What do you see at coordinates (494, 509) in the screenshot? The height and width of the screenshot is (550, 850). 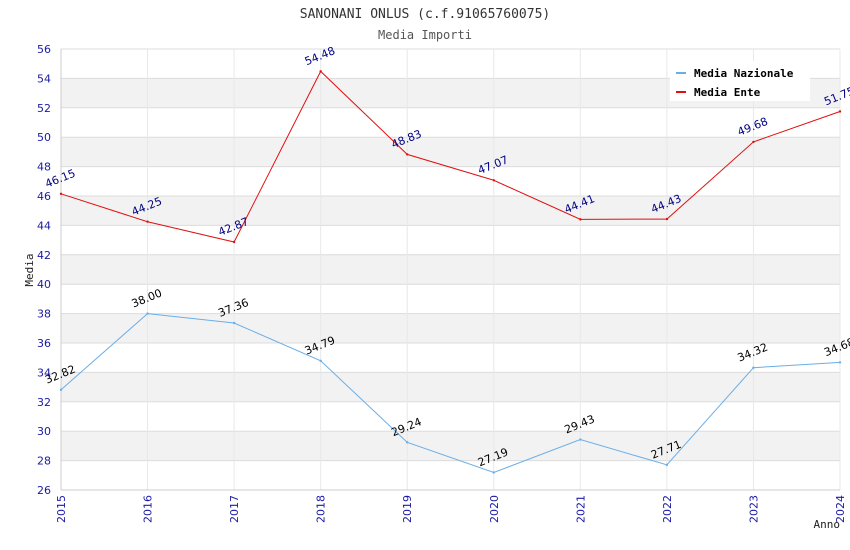 I see `x-tick-label: 2020` at bounding box center [494, 509].